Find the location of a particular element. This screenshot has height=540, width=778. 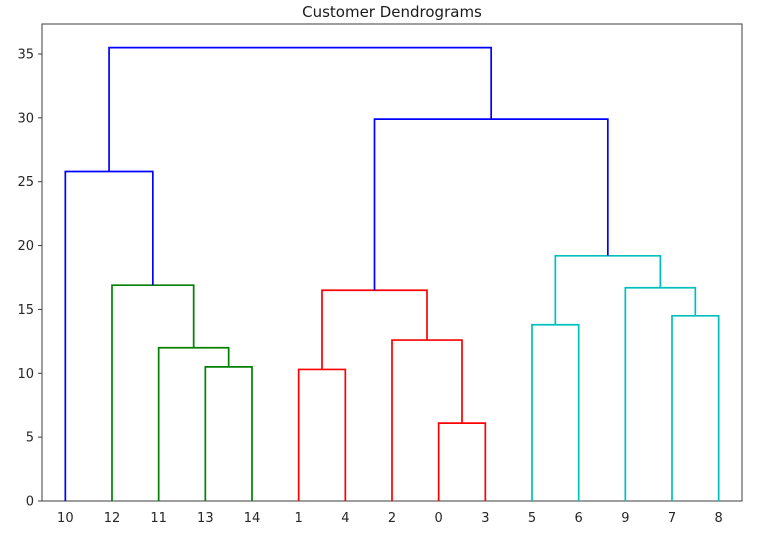

x-leaf-label: 14 is located at coordinates (252, 518).